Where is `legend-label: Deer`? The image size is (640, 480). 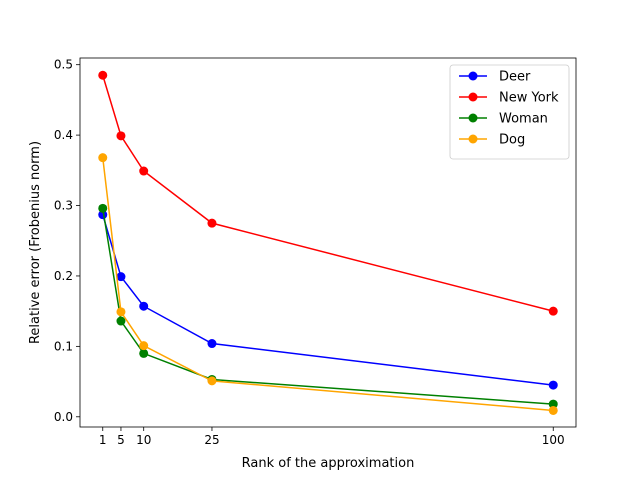 legend-label: Deer is located at coordinates (515, 77).